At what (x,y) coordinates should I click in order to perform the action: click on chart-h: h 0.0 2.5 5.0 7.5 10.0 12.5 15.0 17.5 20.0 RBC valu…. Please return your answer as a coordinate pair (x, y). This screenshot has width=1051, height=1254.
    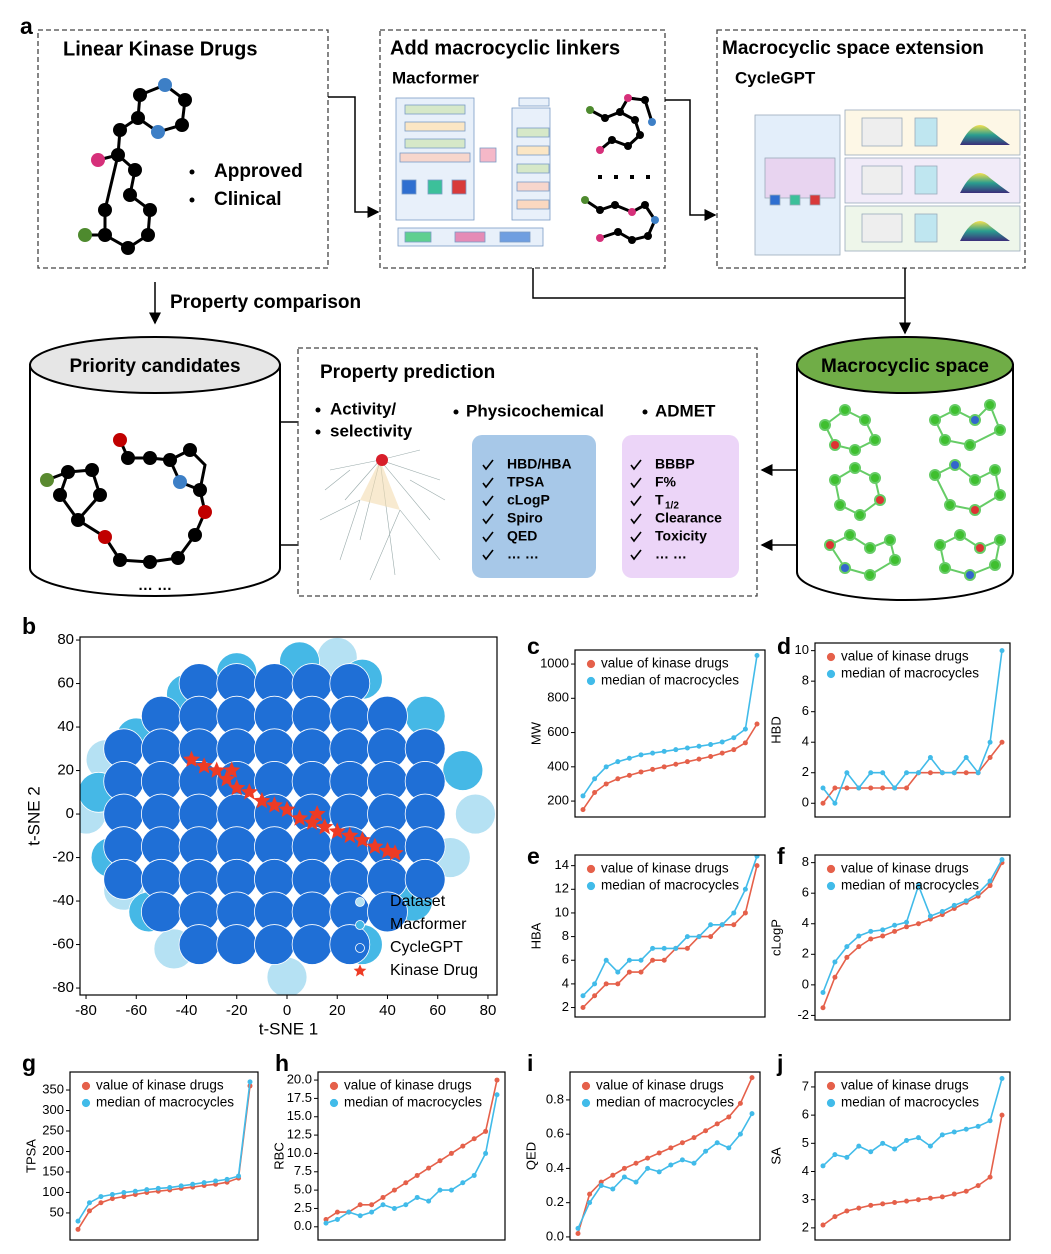
    Looking at the image, I should click on (388, 1145).